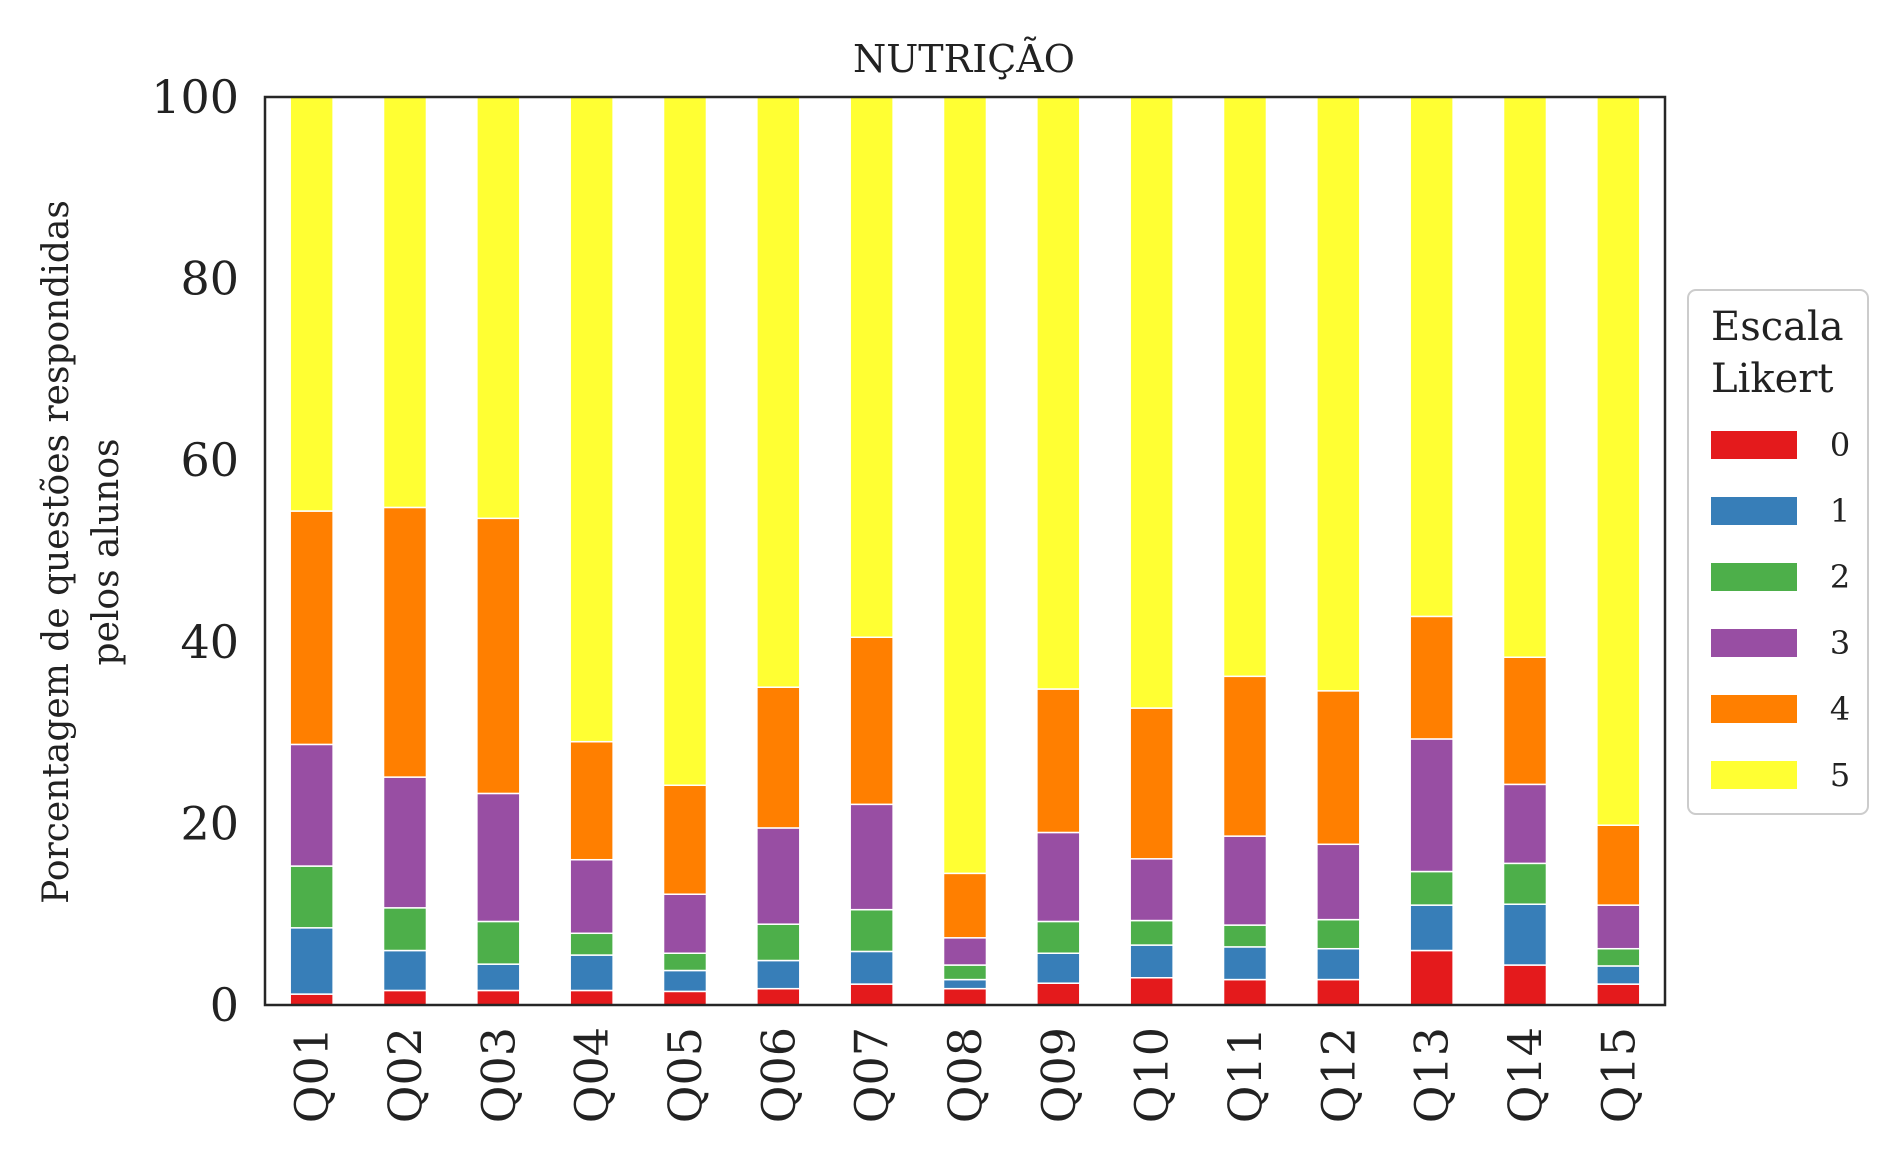  I want to click on x-tick-label-q13: Q13, so click(1432, 1075).